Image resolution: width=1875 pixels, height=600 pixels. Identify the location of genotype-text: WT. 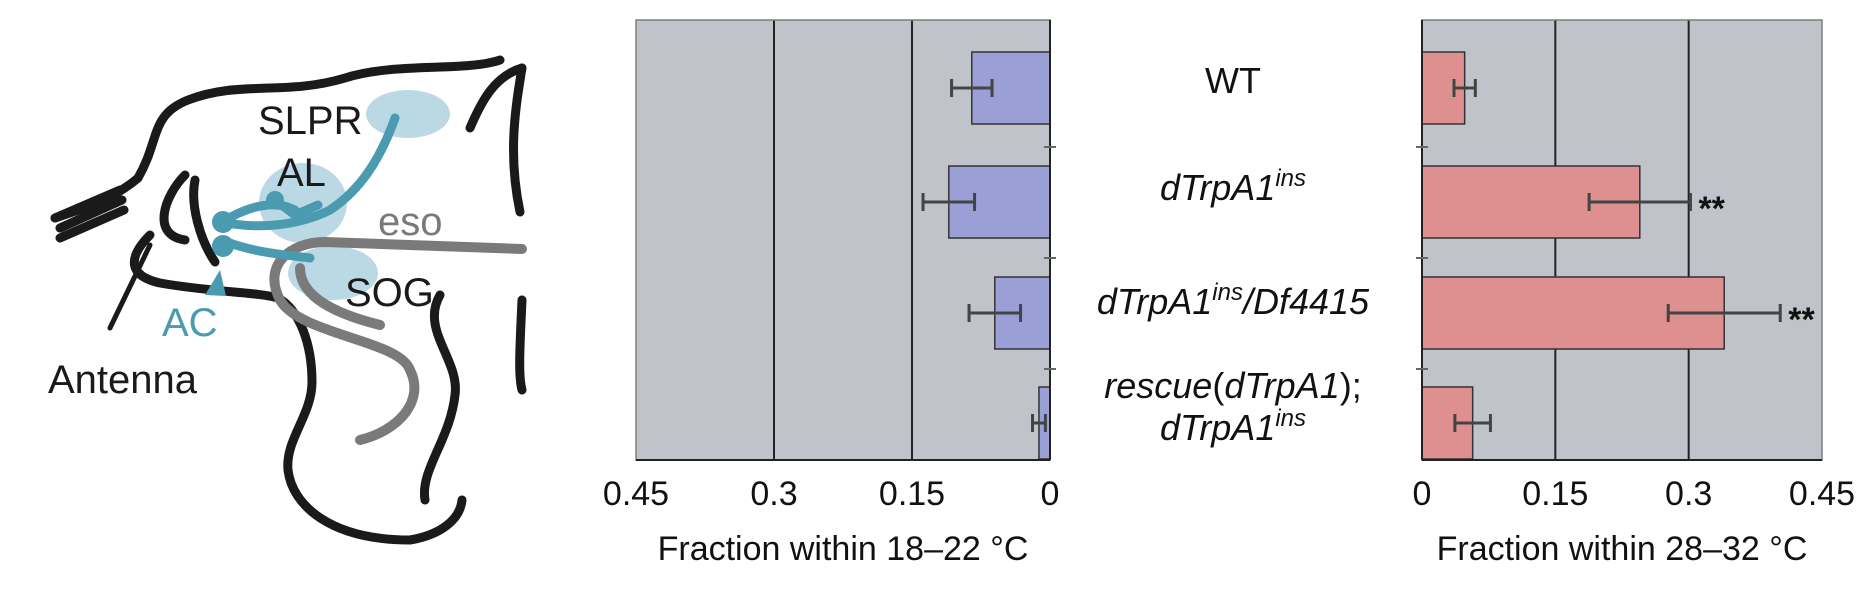
(1233, 80).